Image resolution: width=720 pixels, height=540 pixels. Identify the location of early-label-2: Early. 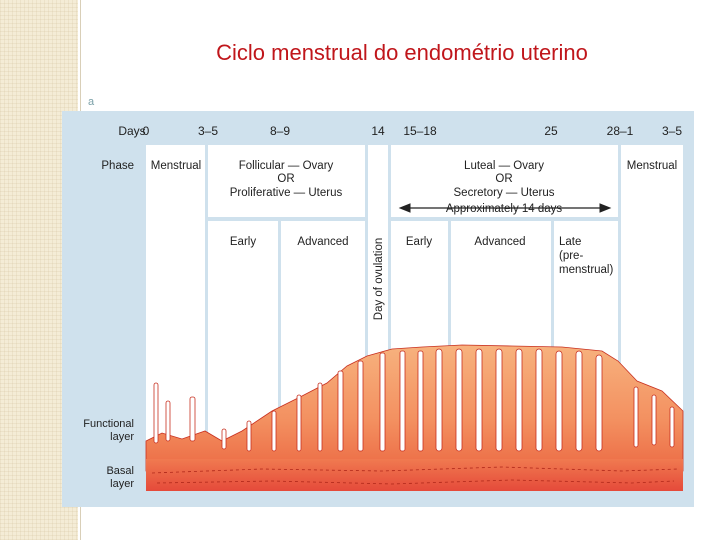
(419, 242).